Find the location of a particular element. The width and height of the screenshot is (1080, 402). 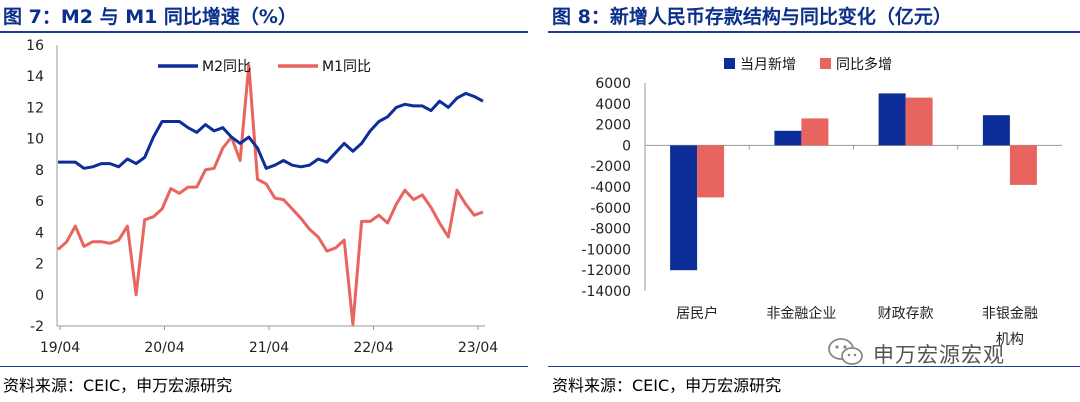

x-category-label: 居民户 is located at coordinates (697, 313).